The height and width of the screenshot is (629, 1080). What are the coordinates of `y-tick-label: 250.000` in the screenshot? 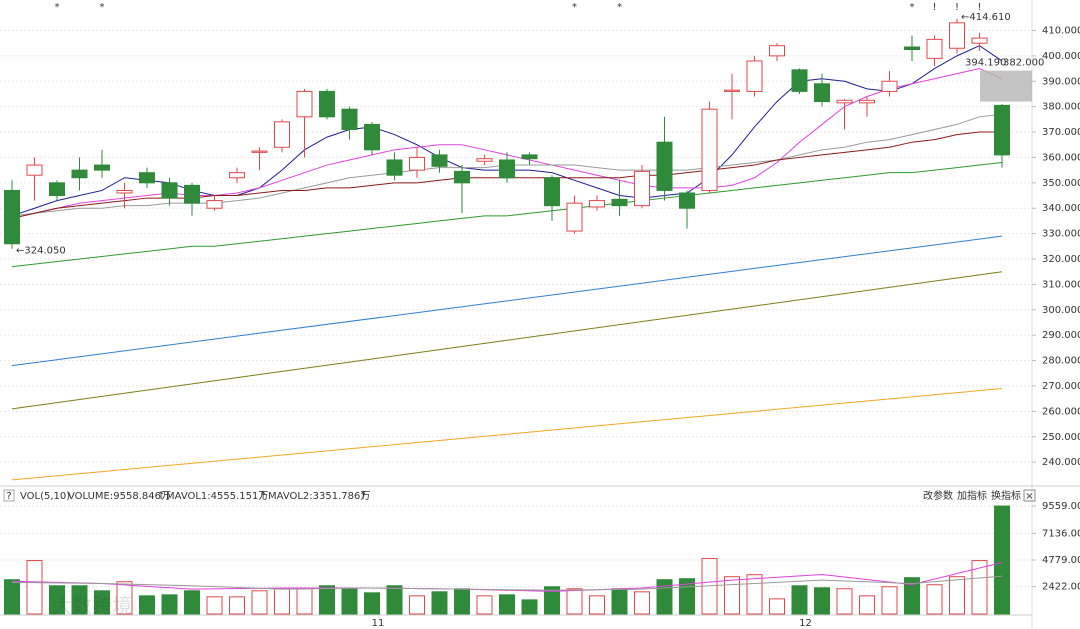 It's located at (1061, 437).